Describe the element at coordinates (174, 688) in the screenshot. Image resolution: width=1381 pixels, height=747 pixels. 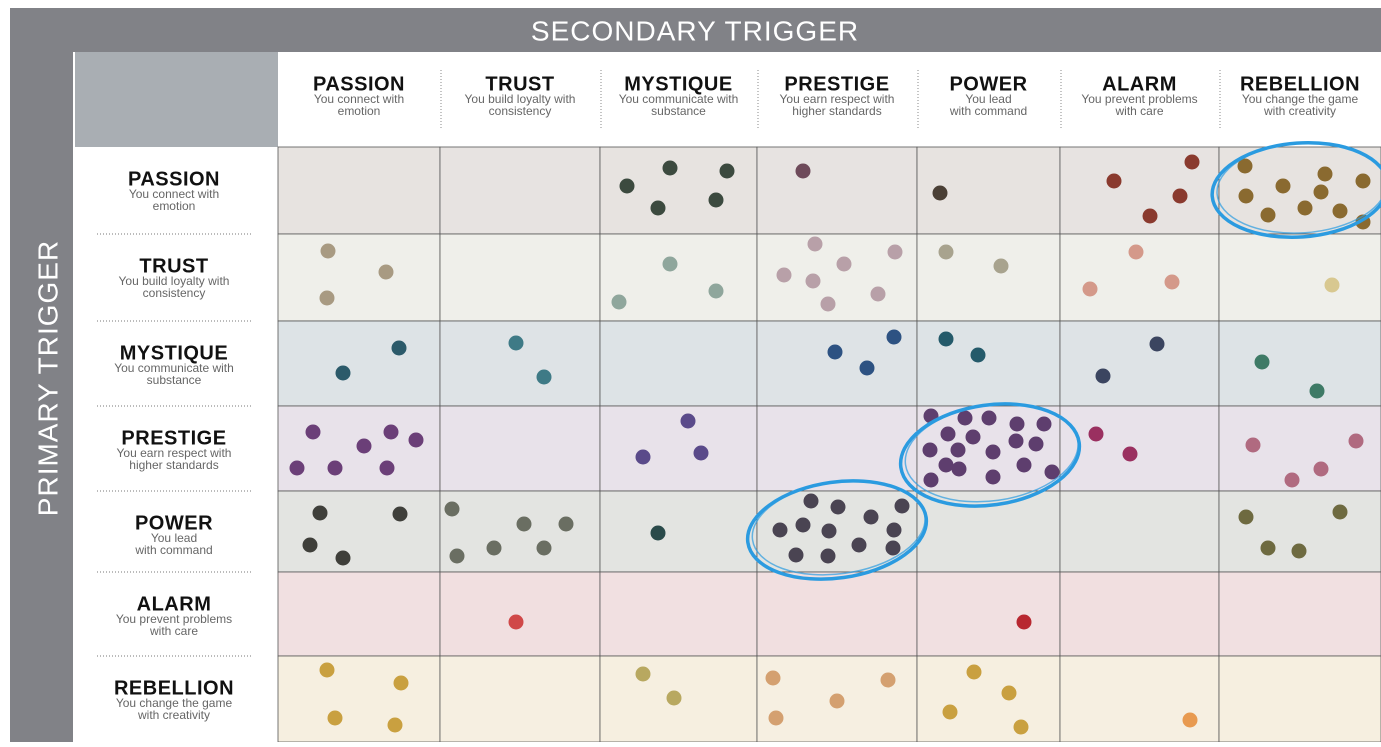
I see `row-name: REBELLION` at that location.